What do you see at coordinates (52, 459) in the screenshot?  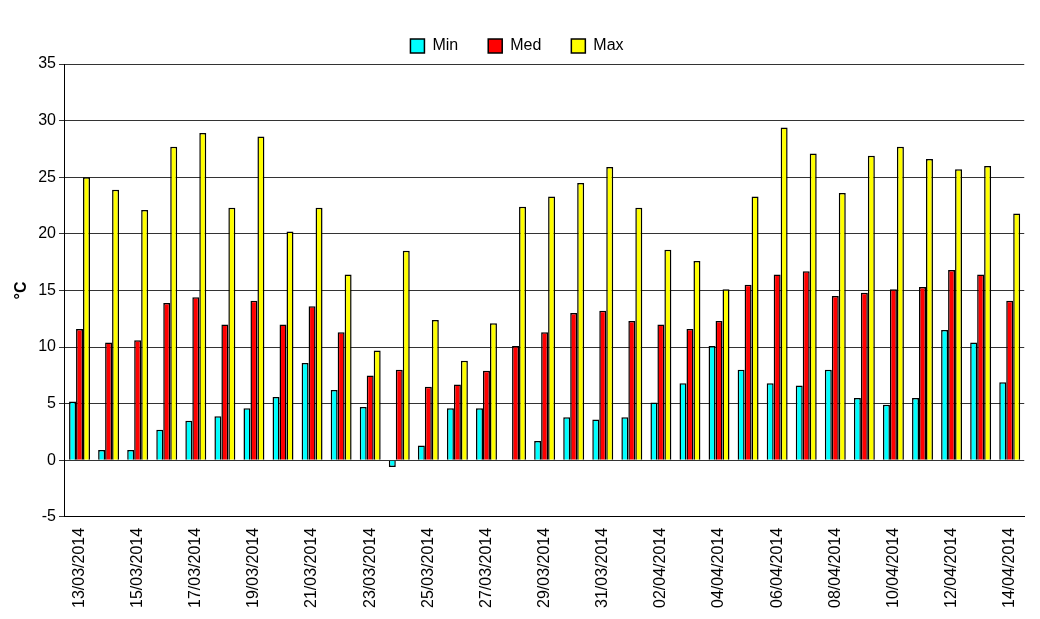 I see `y-tick-label: 0` at bounding box center [52, 459].